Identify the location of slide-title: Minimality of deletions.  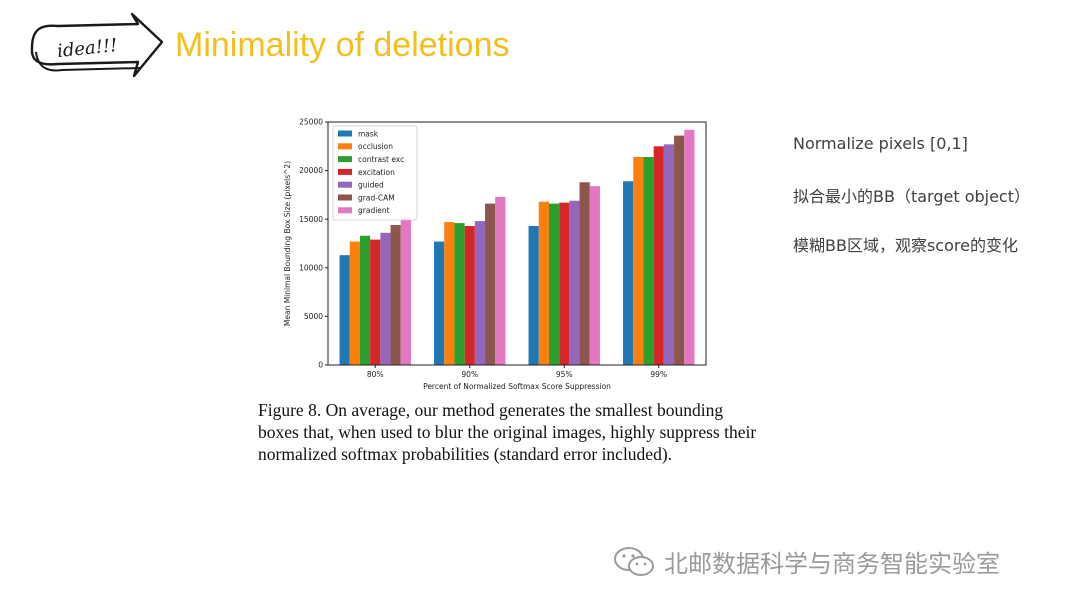
(342, 45).